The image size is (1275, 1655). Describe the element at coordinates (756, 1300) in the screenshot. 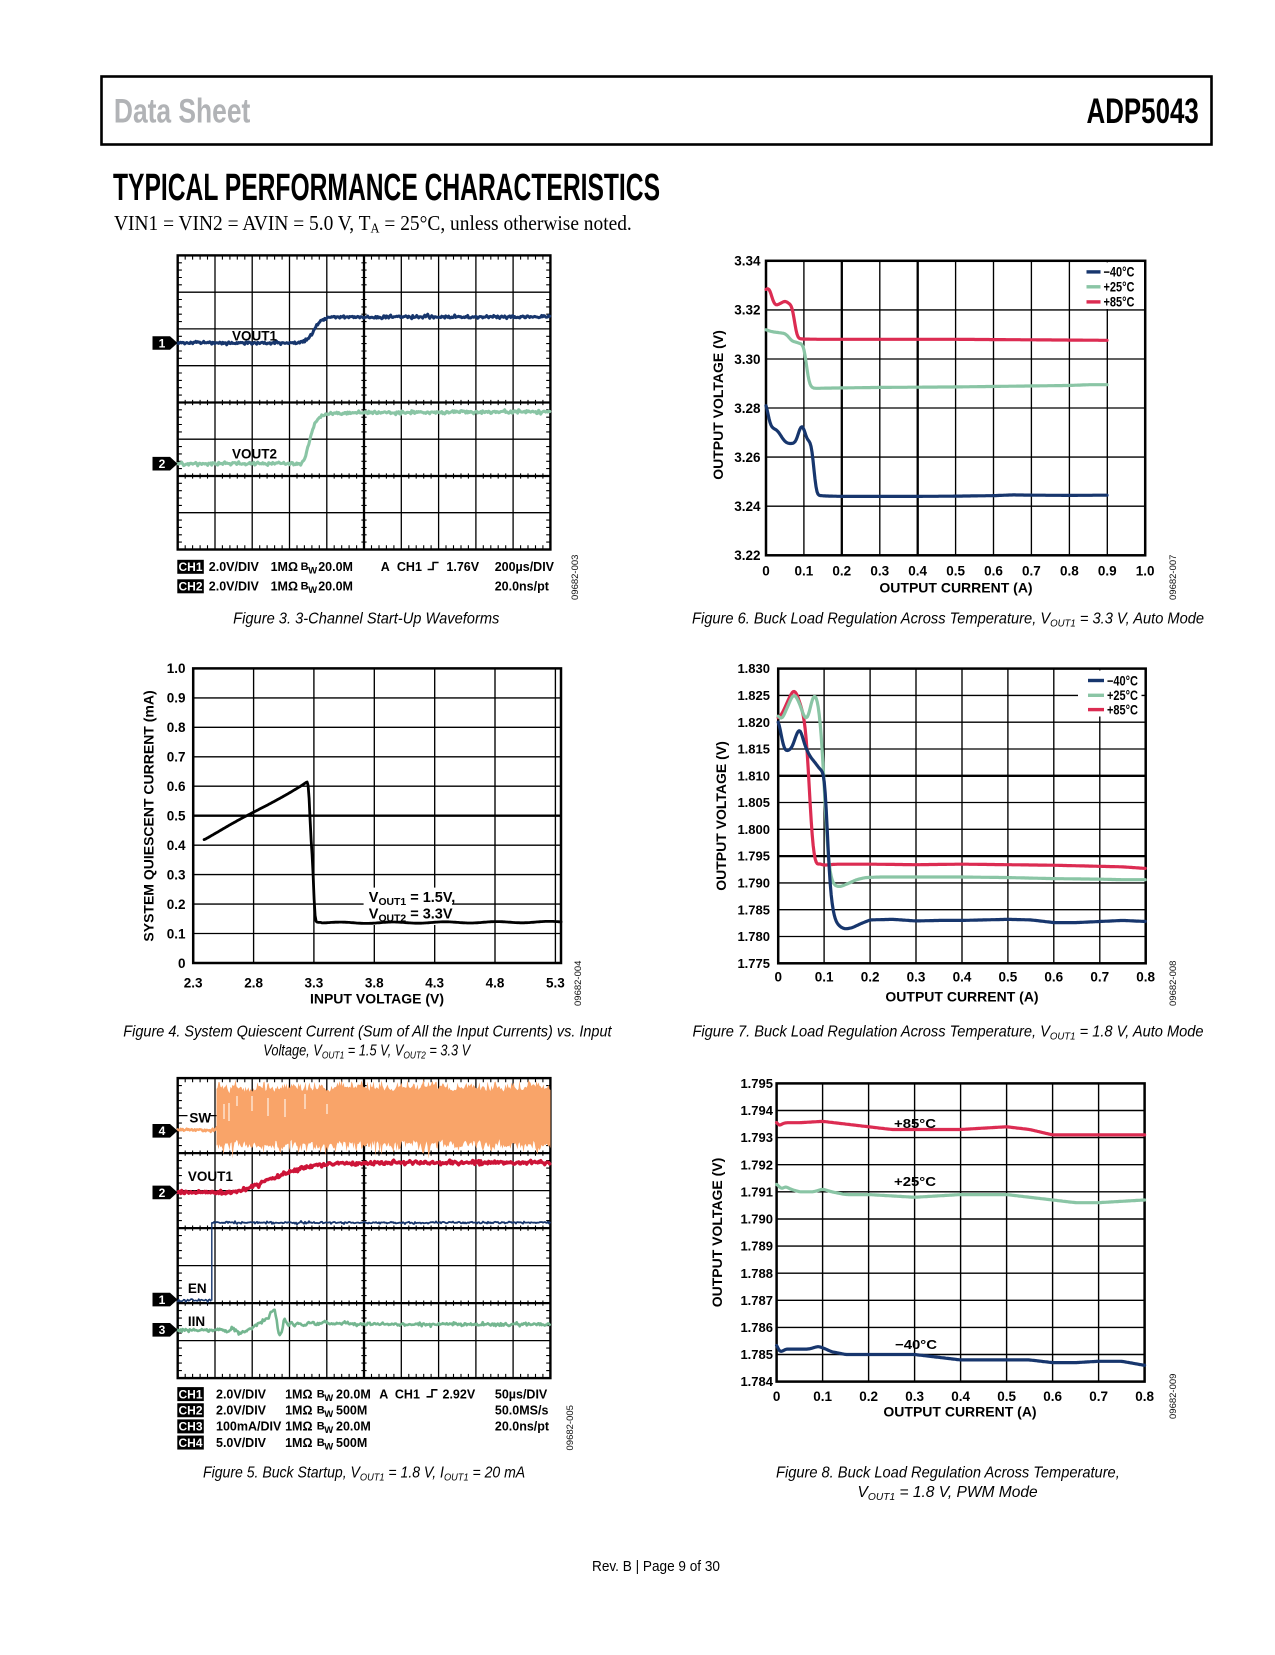

I see `svg-text: 1.787` at that location.